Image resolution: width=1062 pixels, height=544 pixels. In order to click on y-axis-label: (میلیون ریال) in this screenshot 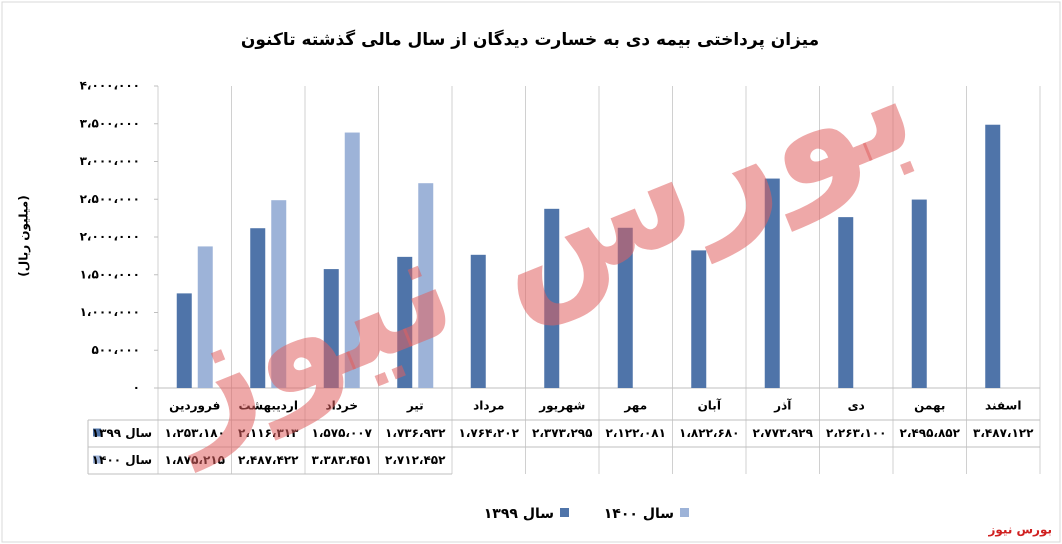, I will do `click(24, 235)`.